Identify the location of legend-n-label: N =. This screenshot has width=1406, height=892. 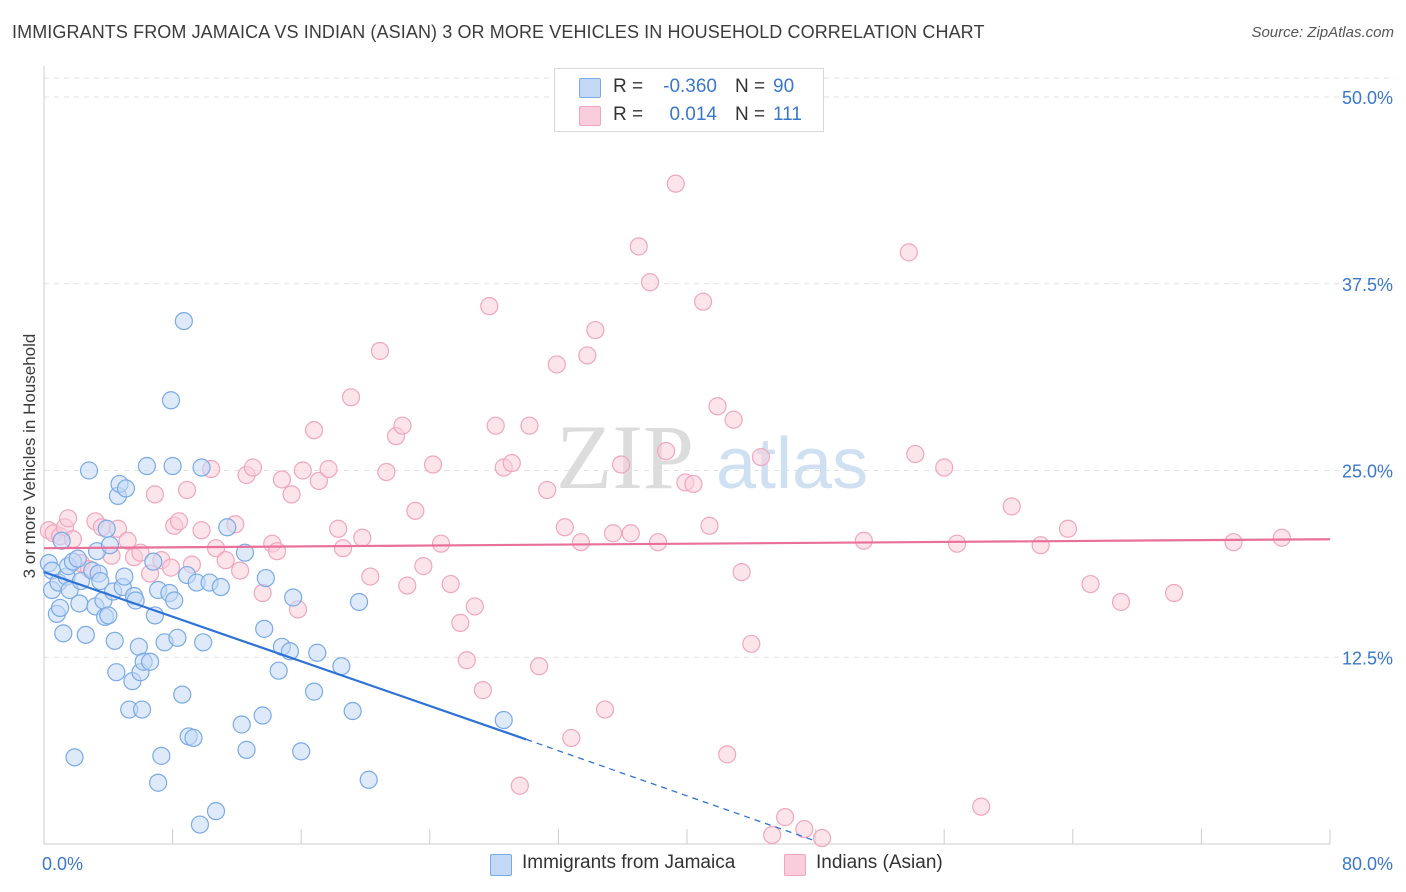
(750, 114).